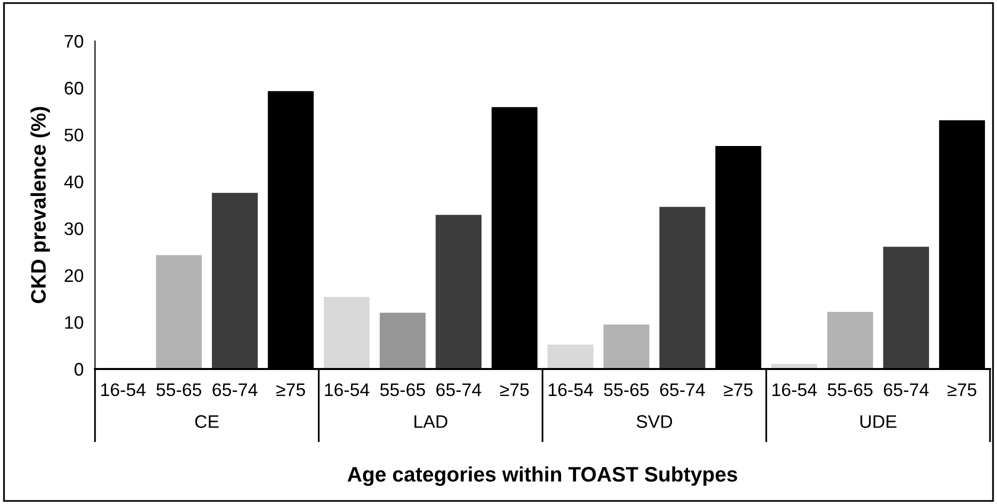 The height and width of the screenshot is (504, 997). What do you see at coordinates (74, 88) in the screenshot?
I see `y-tick-label: 60` at bounding box center [74, 88].